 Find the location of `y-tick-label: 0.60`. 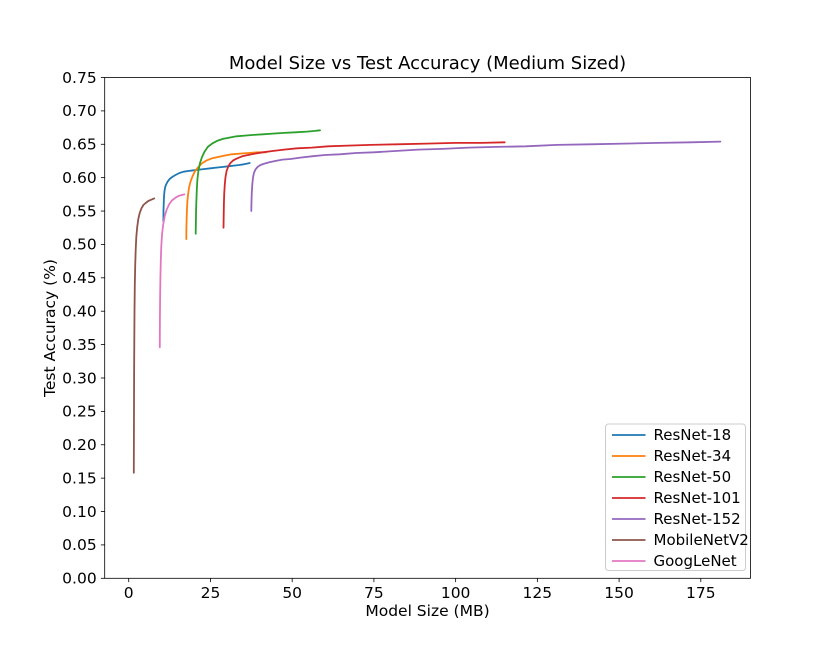

y-tick-label: 0.60 is located at coordinates (79, 178).